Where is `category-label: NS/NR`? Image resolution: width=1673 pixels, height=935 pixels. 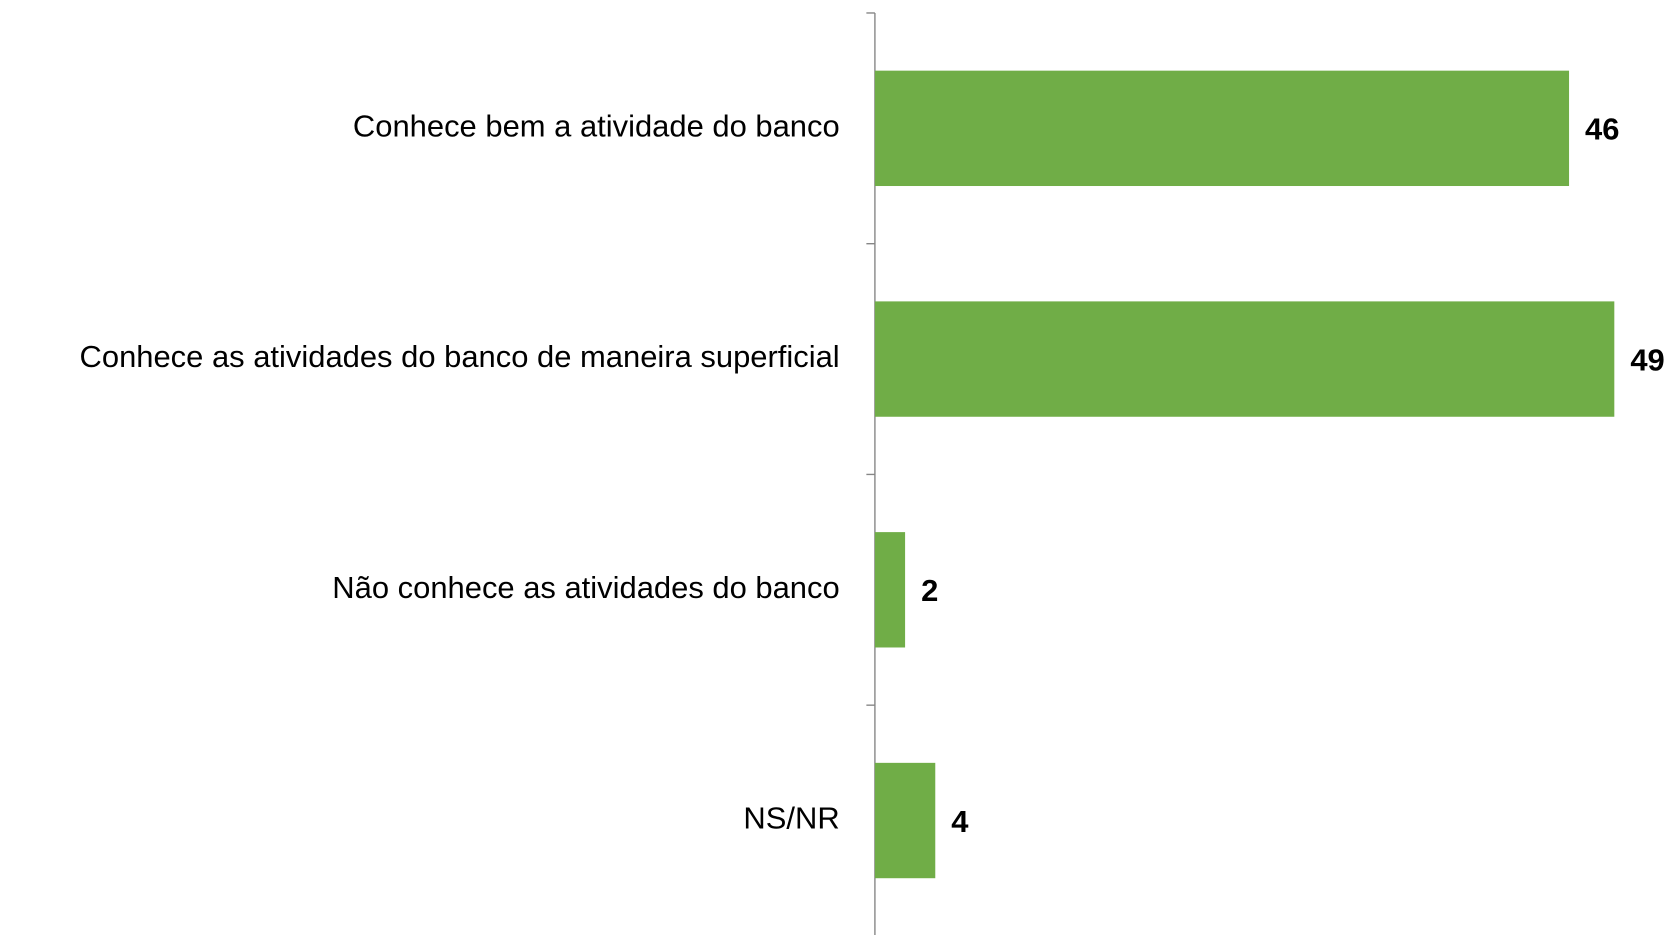 category-label: NS/NR is located at coordinates (791, 818).